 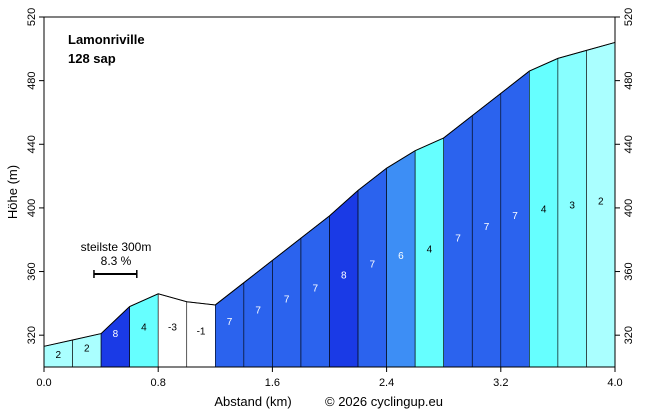 What do you see at coordinates (32, 17) in the screenshot?
I see `y-tick-label-left: 520` at bounding box center [32, 17].